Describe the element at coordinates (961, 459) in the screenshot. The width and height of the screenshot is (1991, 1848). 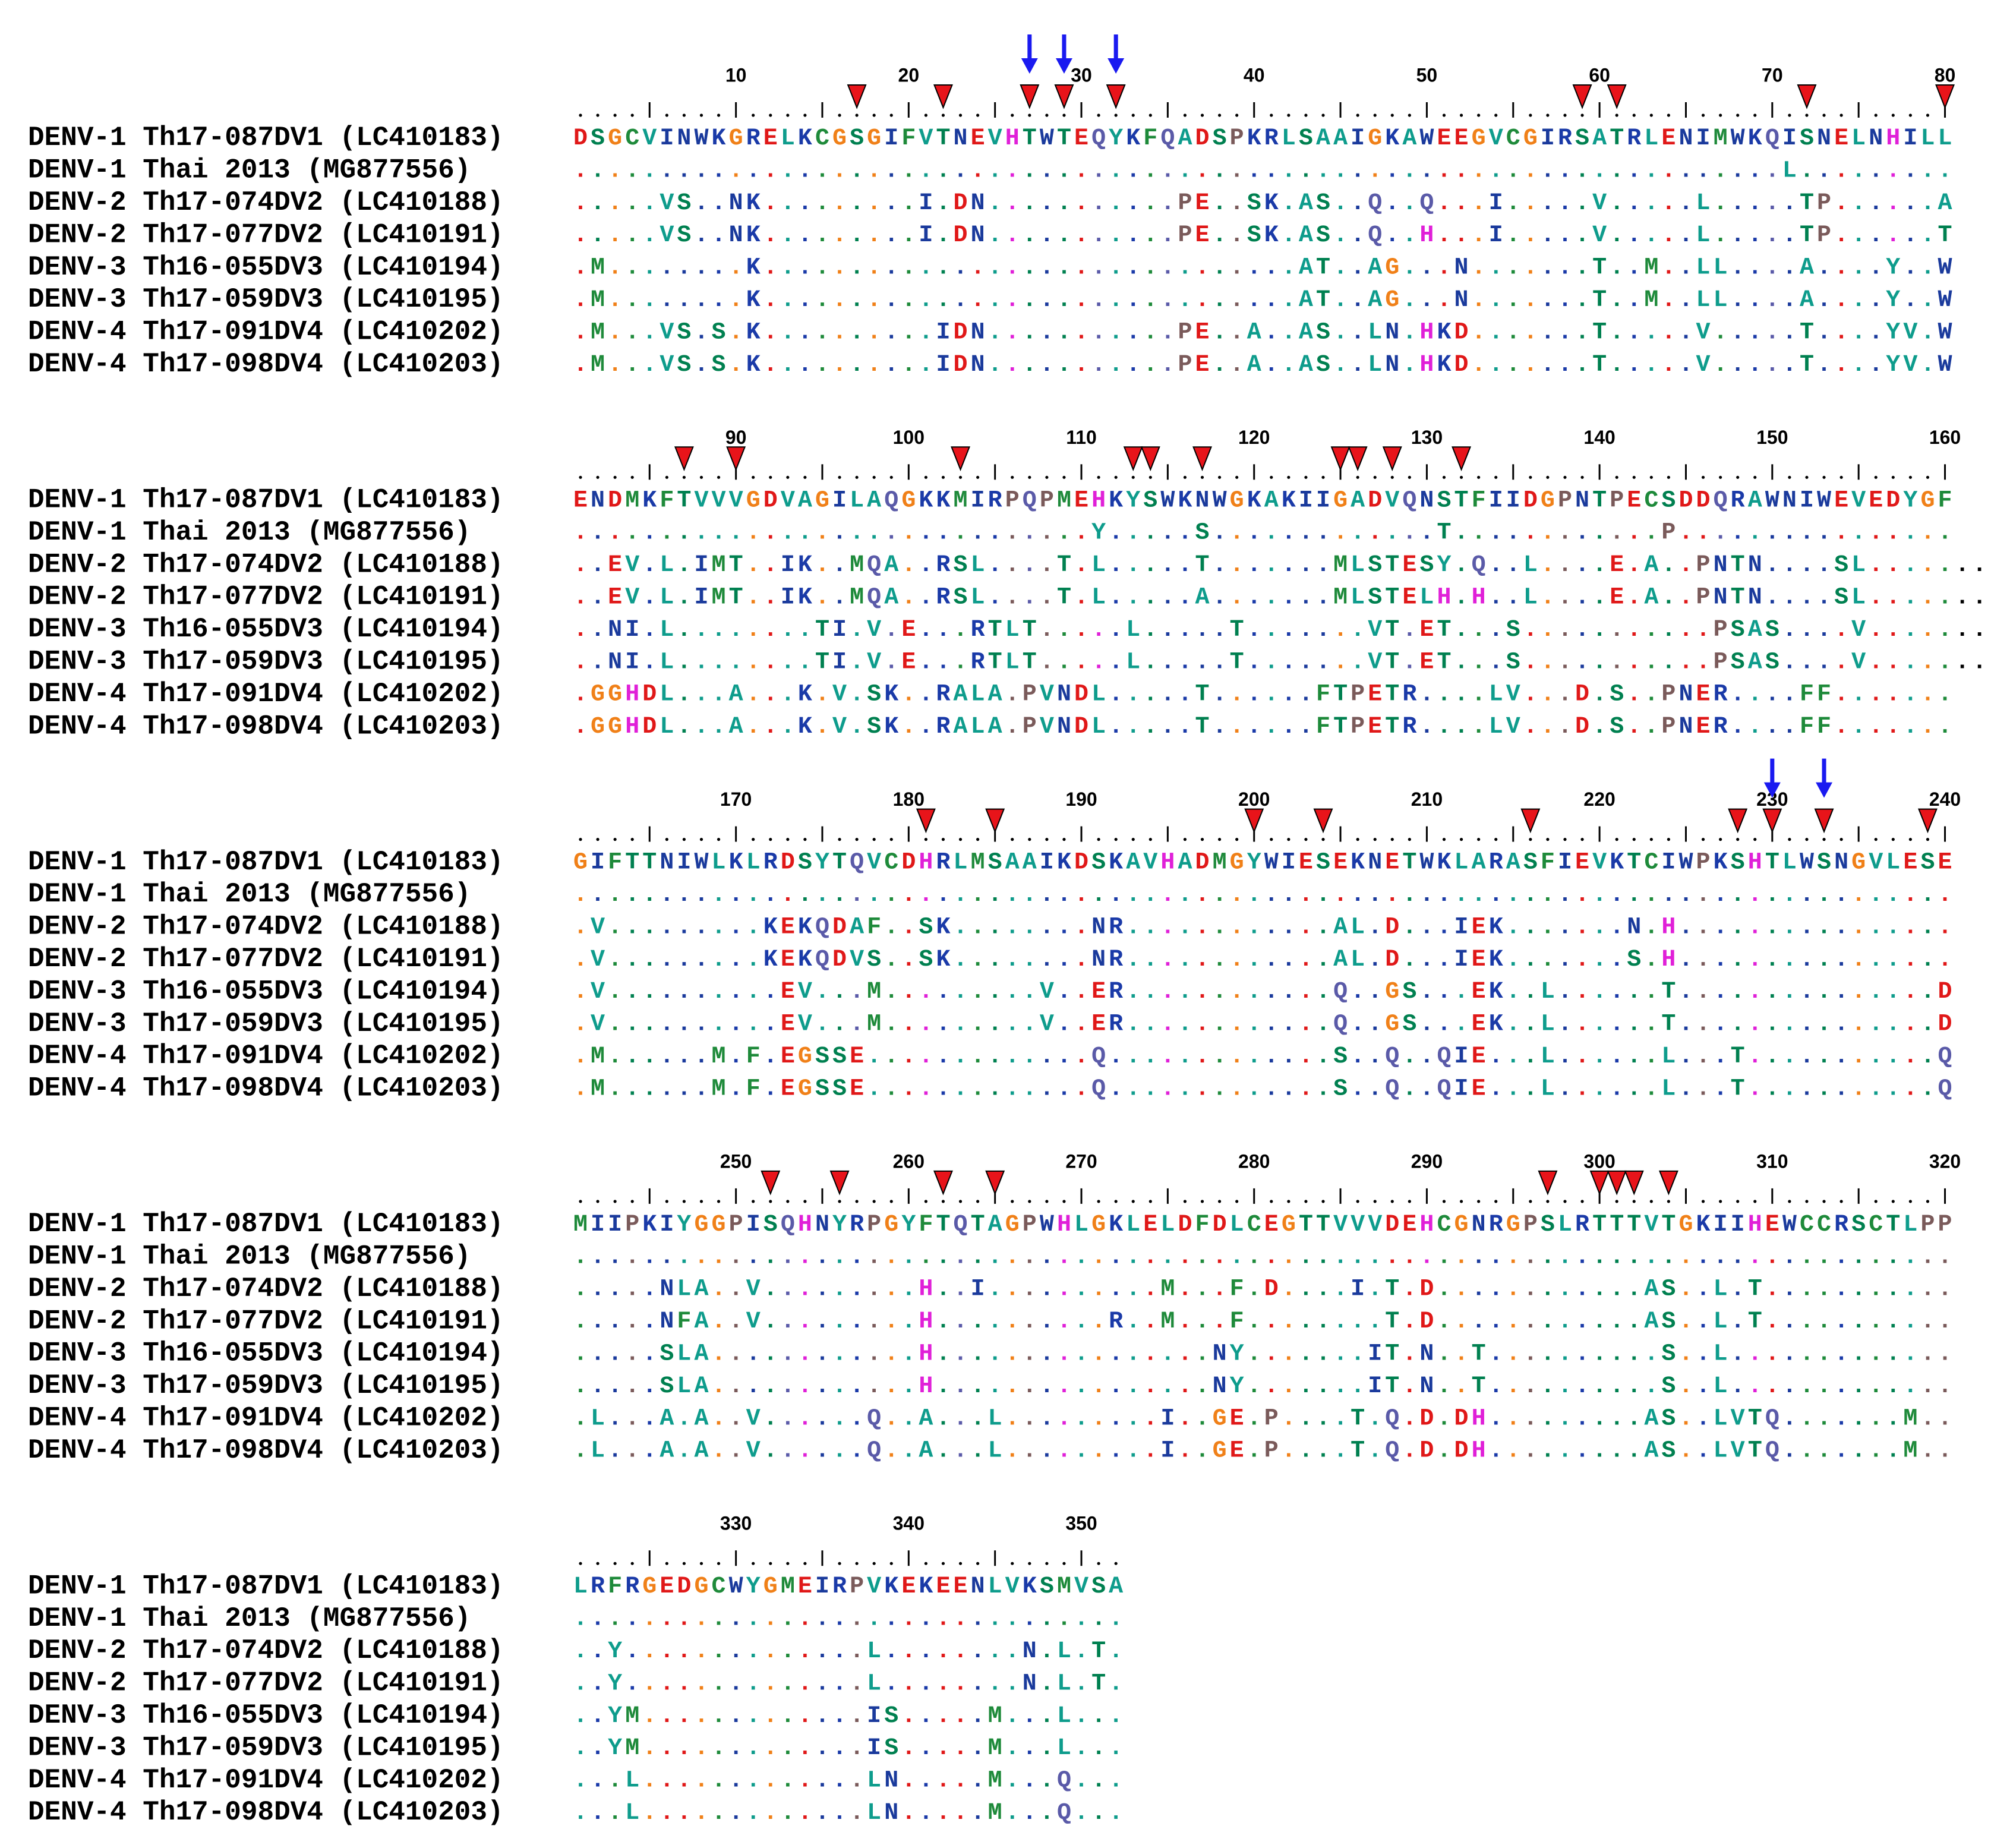
I see `red-triangle` at that location.